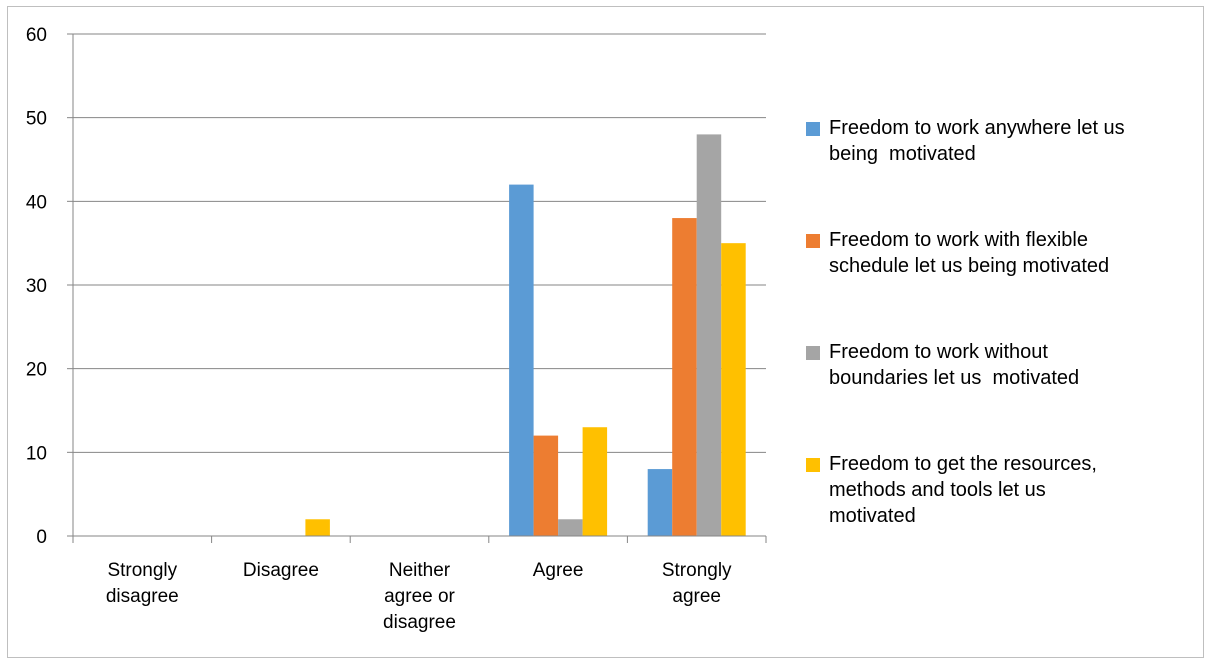 This screenshot has height=665, width=1212. Describe the element at coordinates (697, 583) in the screenshot. I see `x-tick-label: Strongly agree` at that location.